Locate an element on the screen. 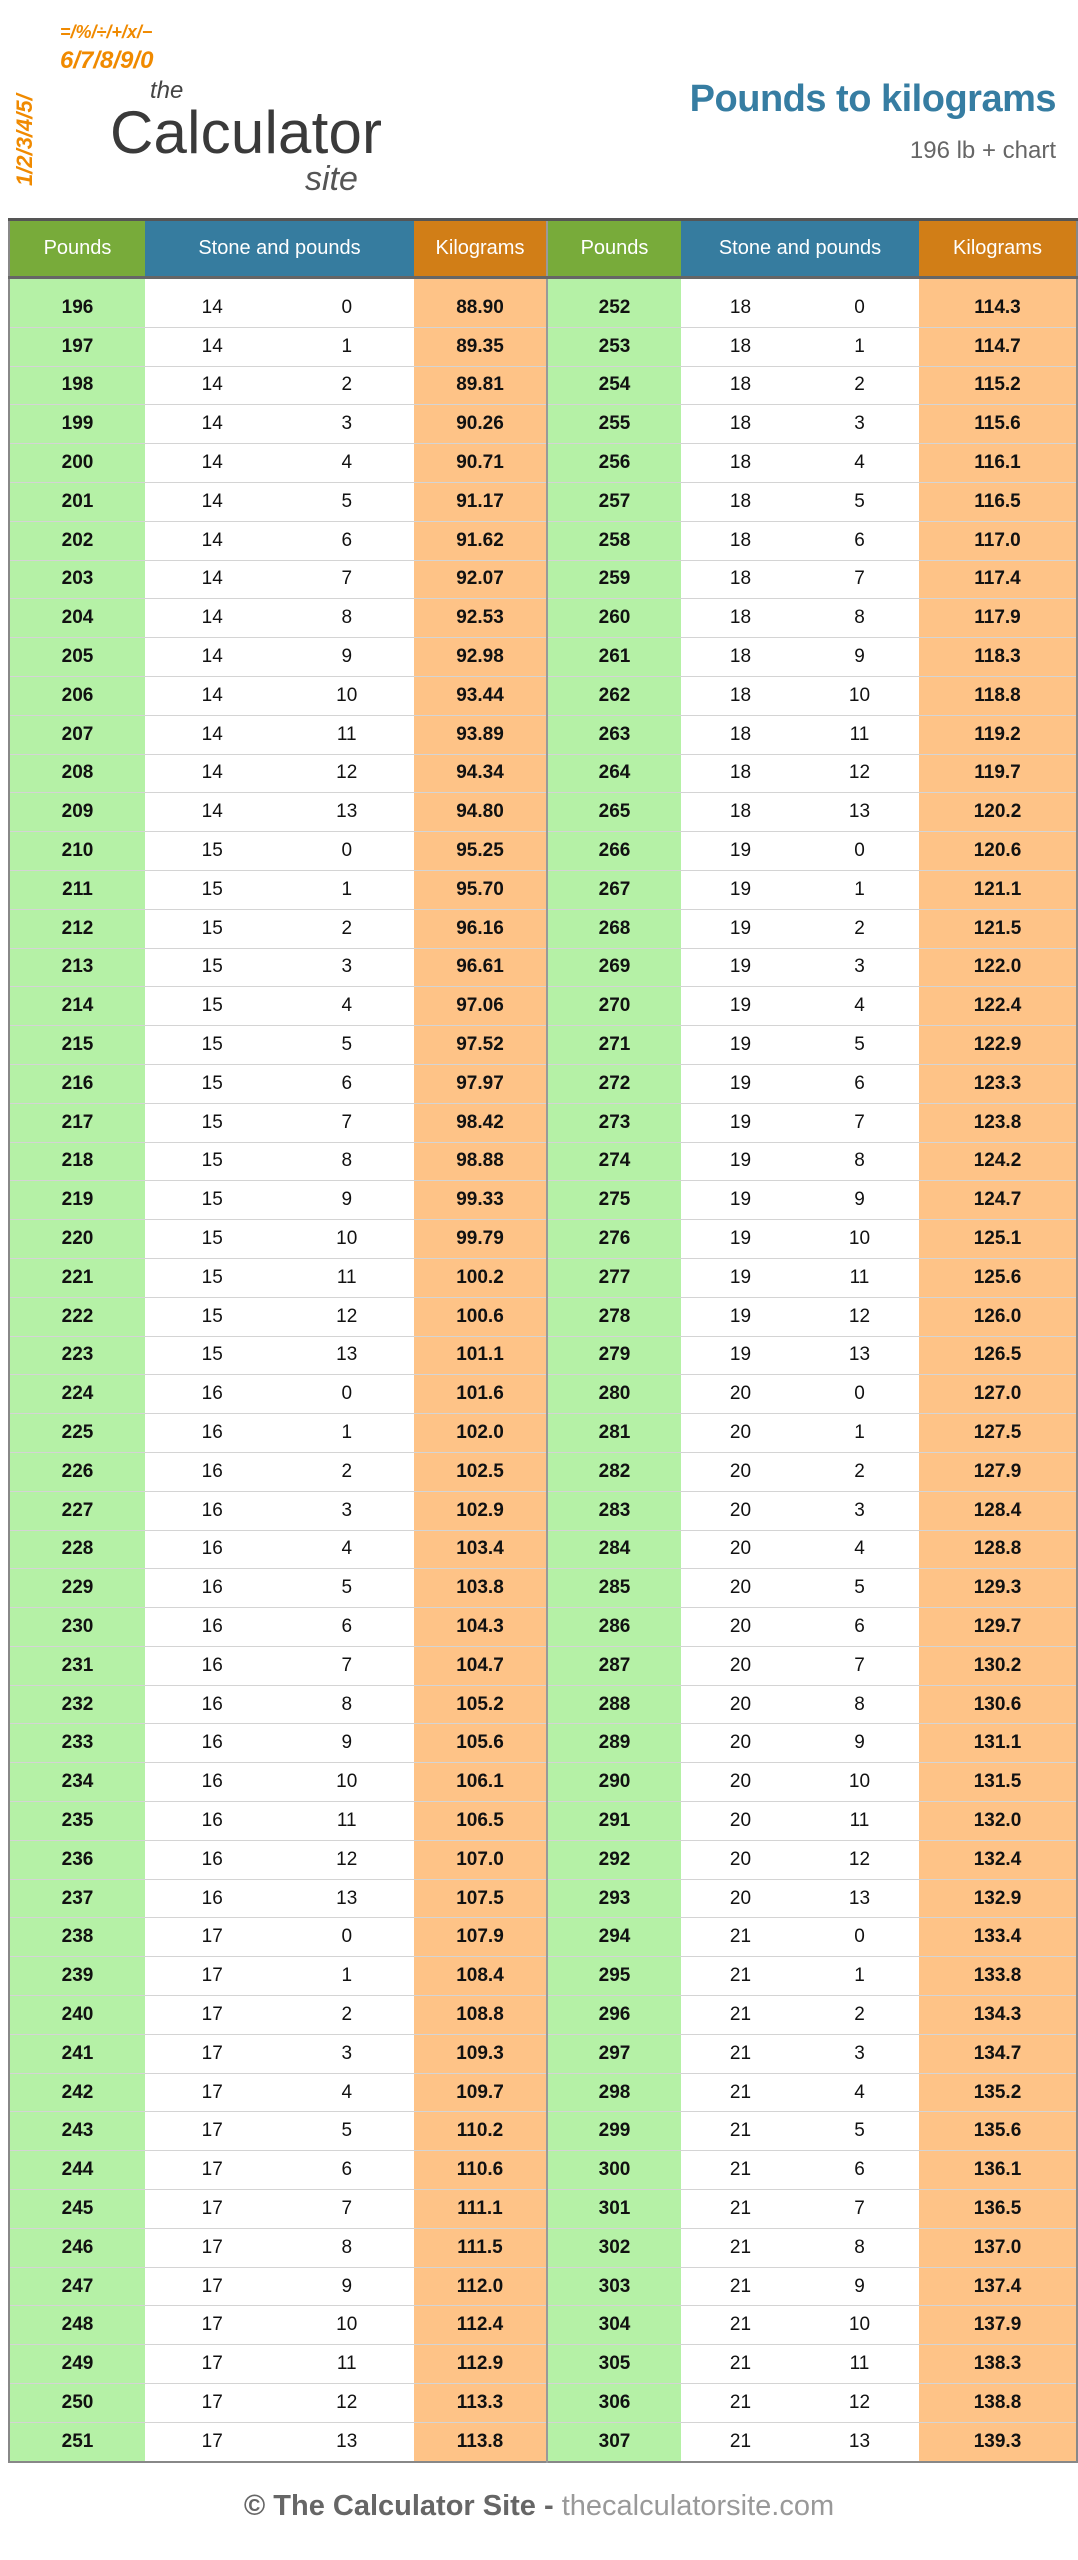  kilograms-cell: 126.5 is located at coordinates (998, 1356).